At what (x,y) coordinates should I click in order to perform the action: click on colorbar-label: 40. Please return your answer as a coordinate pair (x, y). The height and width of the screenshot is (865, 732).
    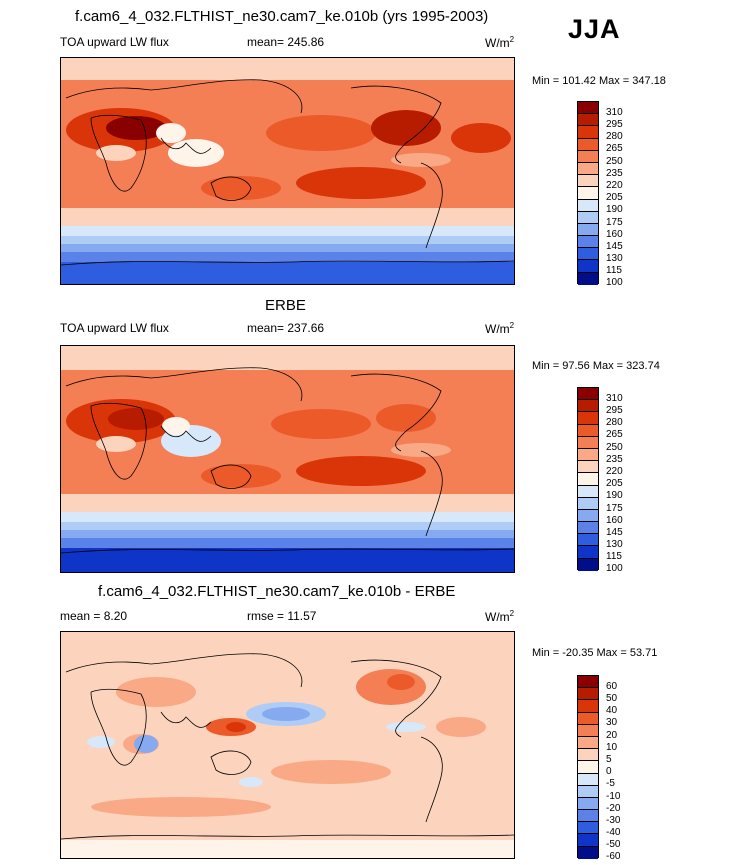
    Looking at the image, I should click on (612, 710).